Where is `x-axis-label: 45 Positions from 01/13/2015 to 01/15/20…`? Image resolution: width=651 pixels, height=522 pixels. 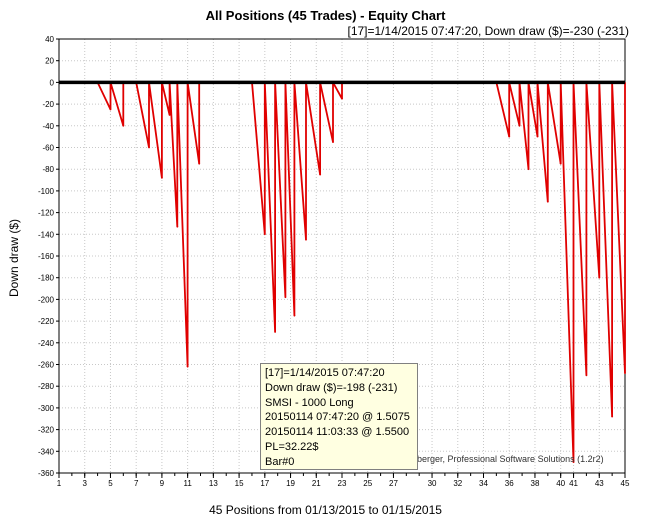
x-axis-label: 45 Positions from 01/13/2015 to 01/15/20… is located at coordinates (325, 510).